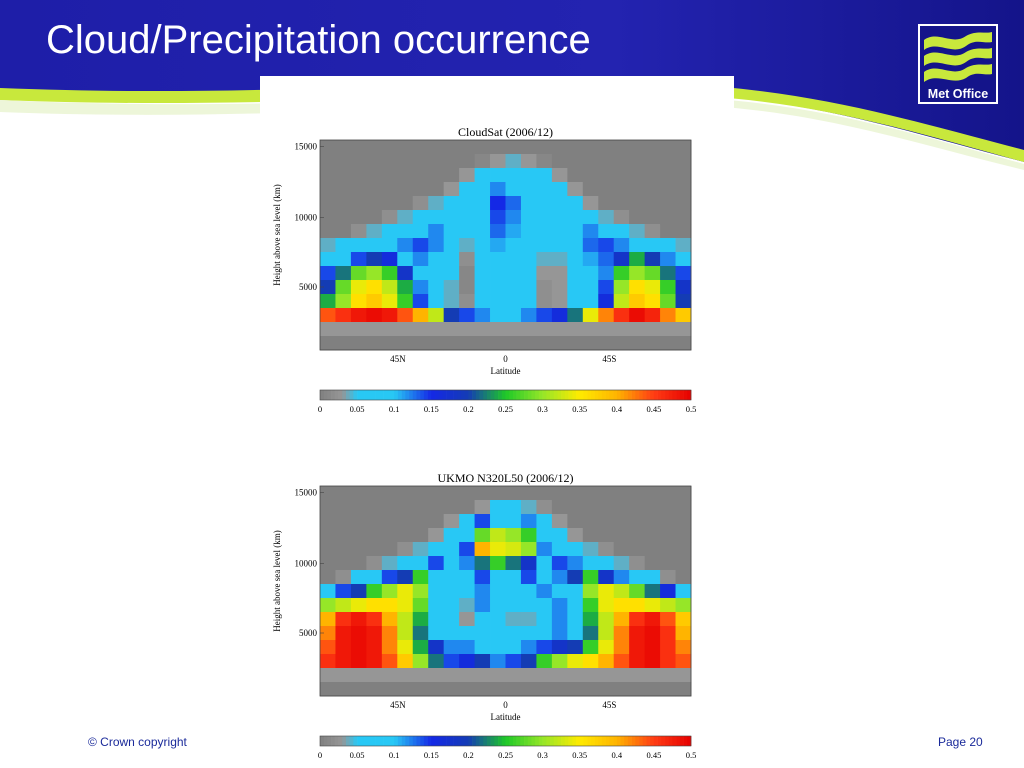 The image size is (1024, 768). I want to click on y-tick-label: 10000, so click(306, 564).